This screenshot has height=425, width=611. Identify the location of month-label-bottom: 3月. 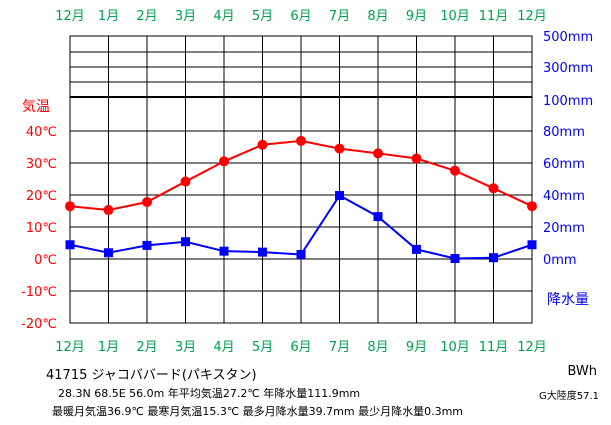
(185, 347).